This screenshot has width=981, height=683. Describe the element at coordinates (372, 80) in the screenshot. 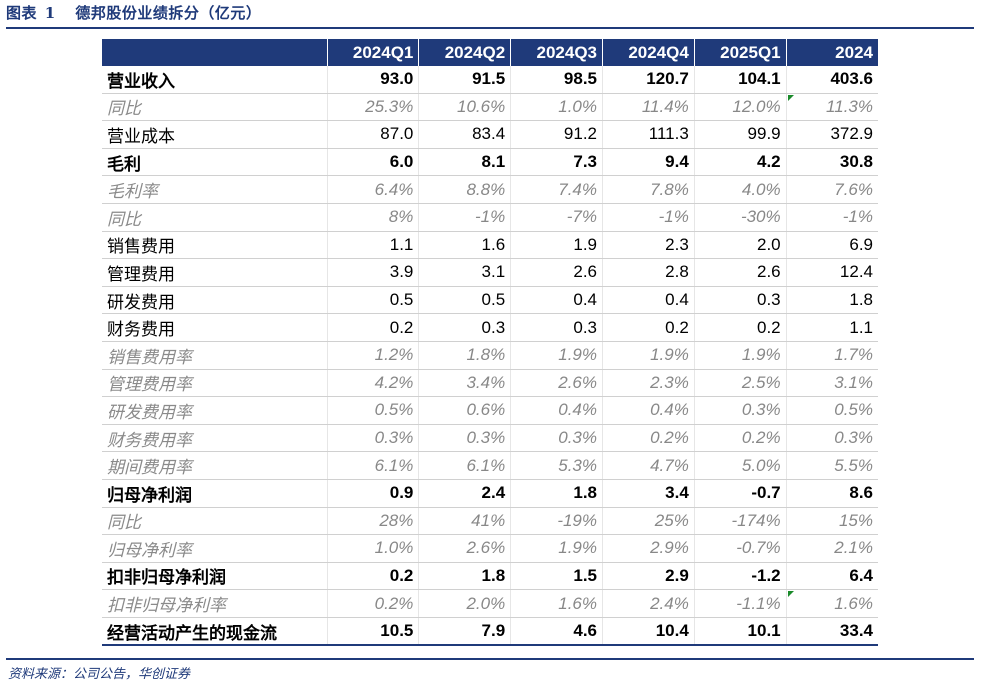

I see `table-cell: 93.0` at that location.